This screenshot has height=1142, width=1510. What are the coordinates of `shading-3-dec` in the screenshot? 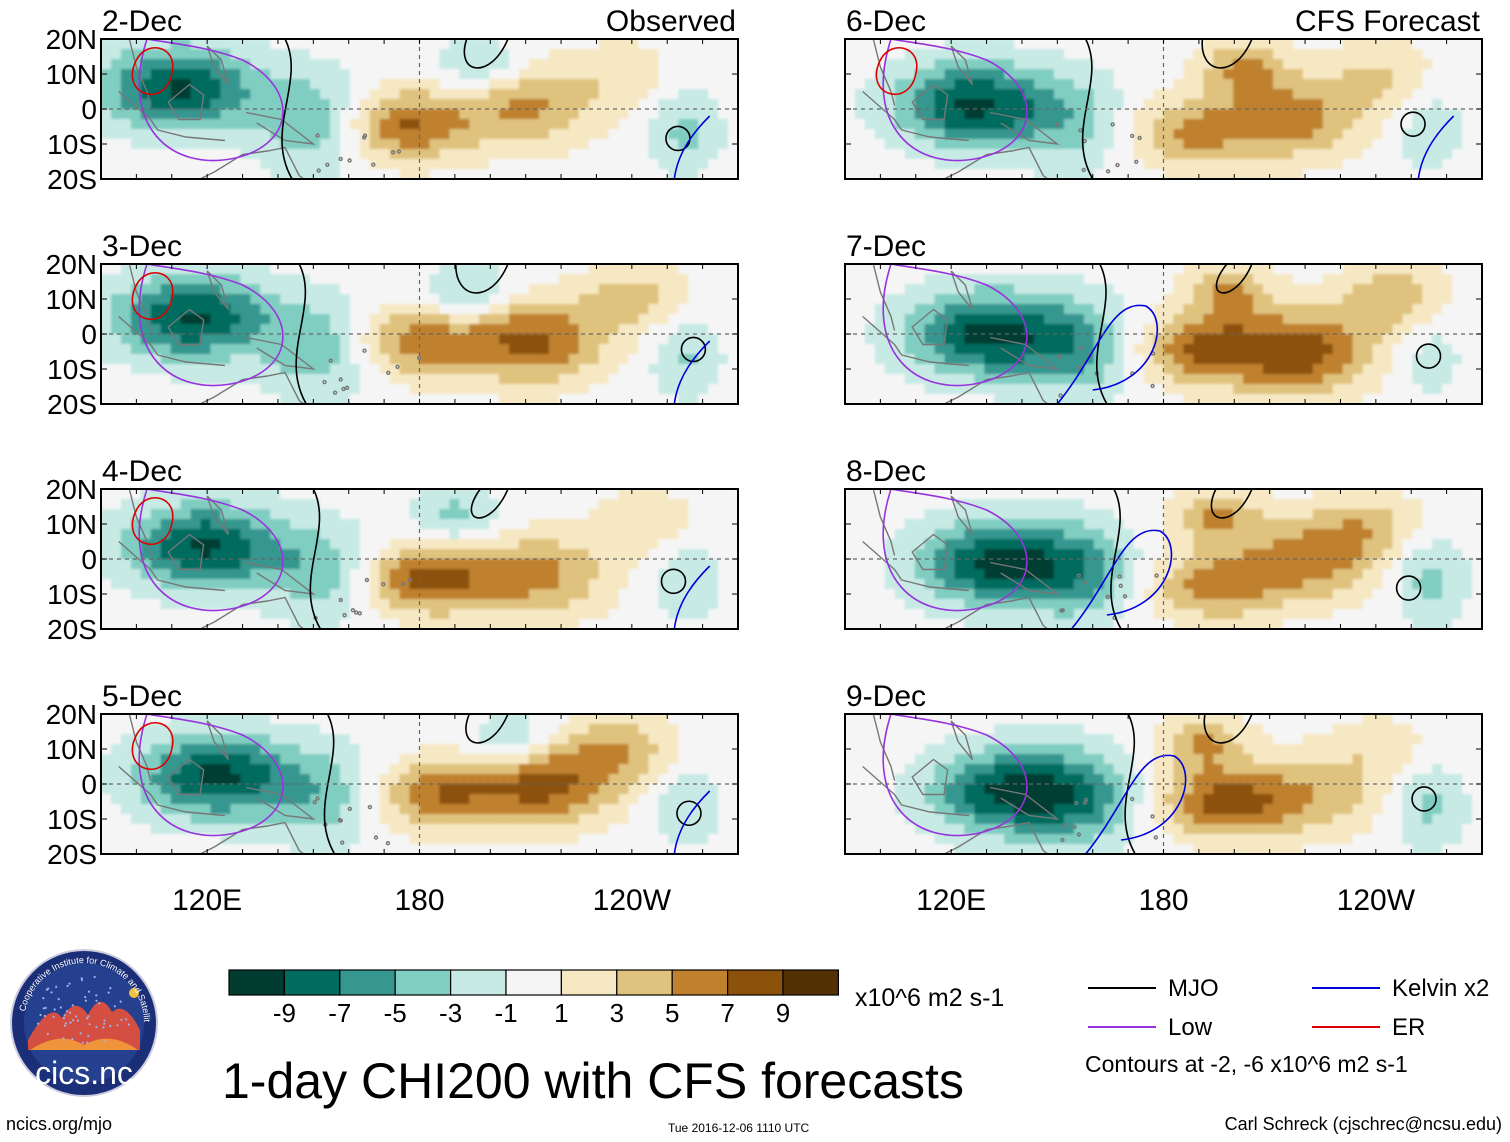 It's located at (419, 334).